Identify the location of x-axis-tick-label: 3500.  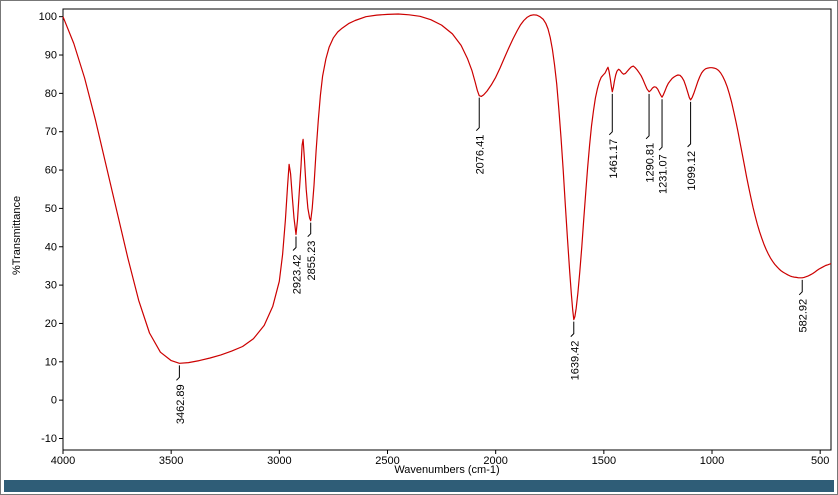
(171, 461).